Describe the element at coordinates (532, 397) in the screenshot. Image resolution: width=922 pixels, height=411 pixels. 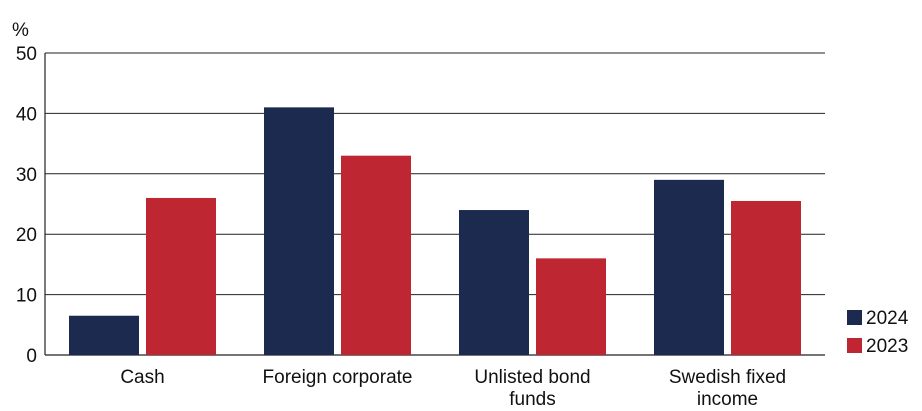
I see `x-tick-label: funds` at that location.